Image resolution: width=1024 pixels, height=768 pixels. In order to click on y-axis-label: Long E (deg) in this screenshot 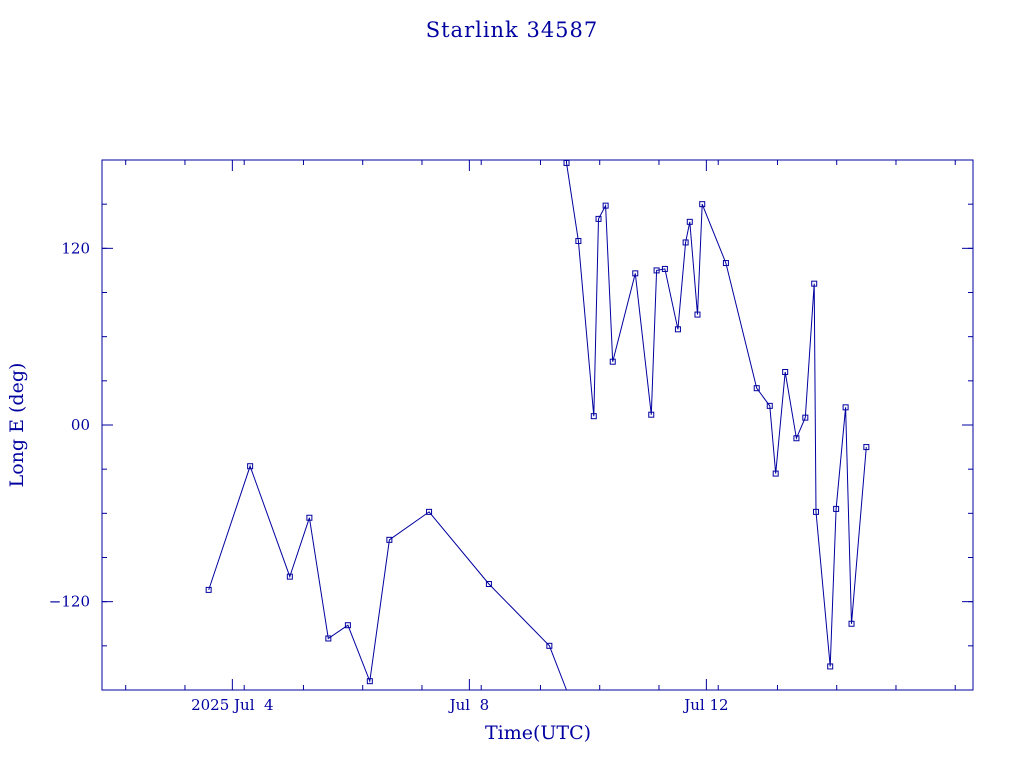, I will do `click(17, 425)`.